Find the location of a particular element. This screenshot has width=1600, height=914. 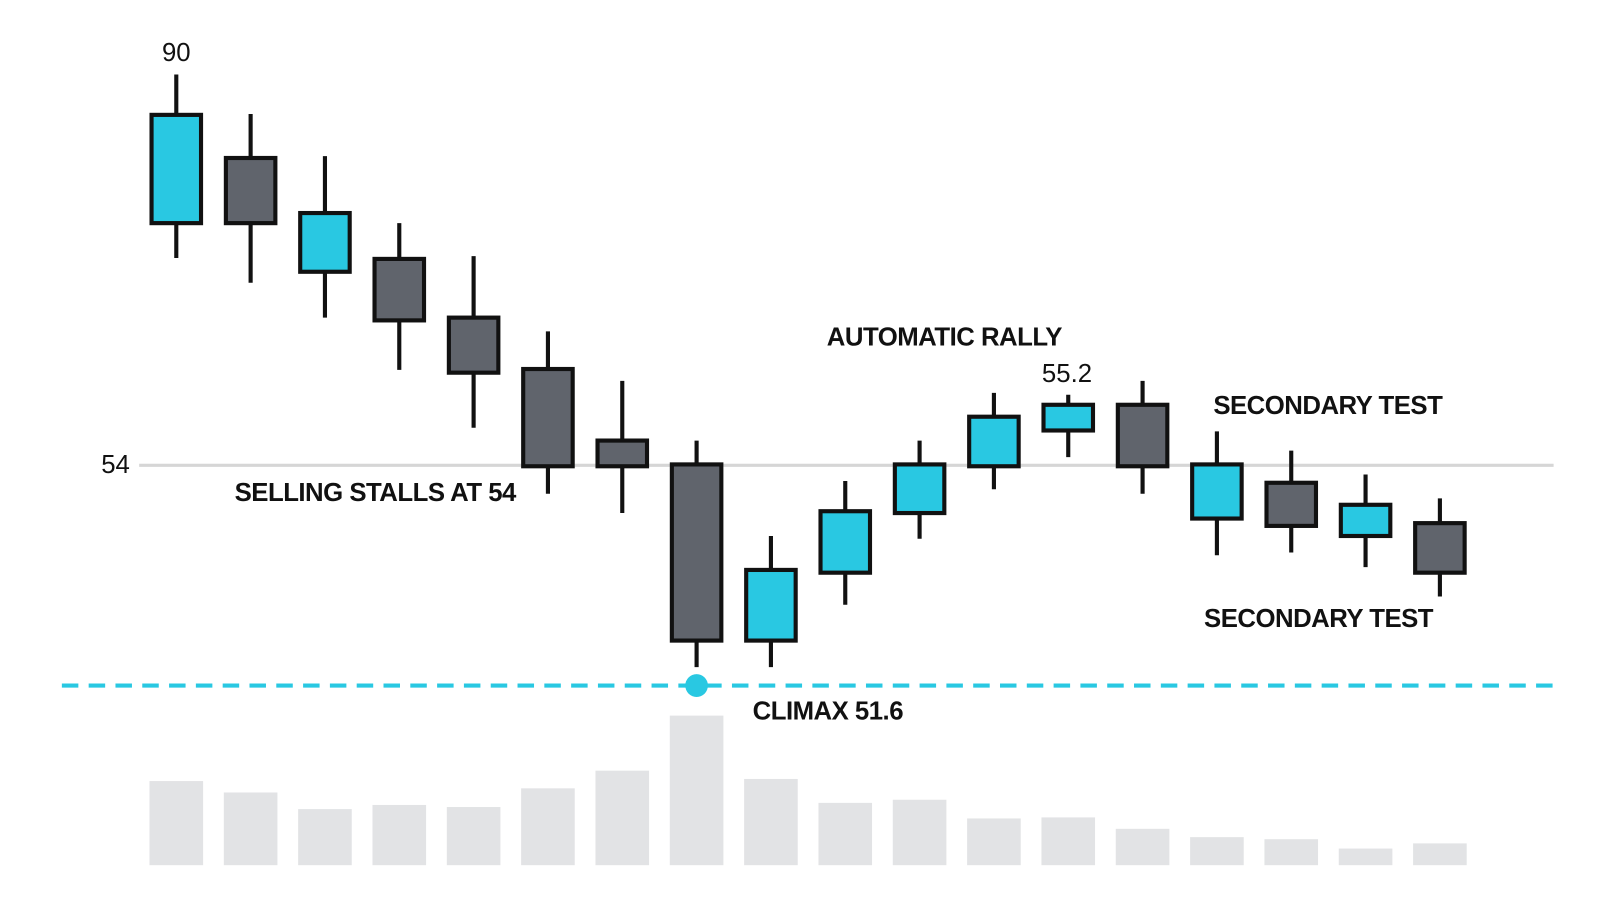

annotation: CLIMAX 51.6 is located at coordinates (828, 711).